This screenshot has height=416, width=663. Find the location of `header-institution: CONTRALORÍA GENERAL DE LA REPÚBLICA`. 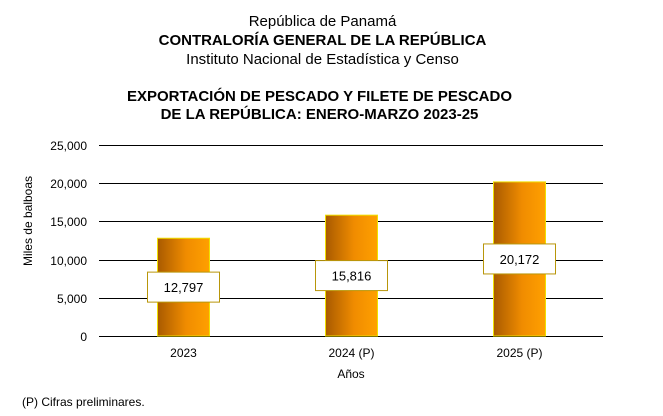

header-institution: CONTRALORÍA GENERAL DE LA REPÚBLICA is located at coordinates (322, 40).